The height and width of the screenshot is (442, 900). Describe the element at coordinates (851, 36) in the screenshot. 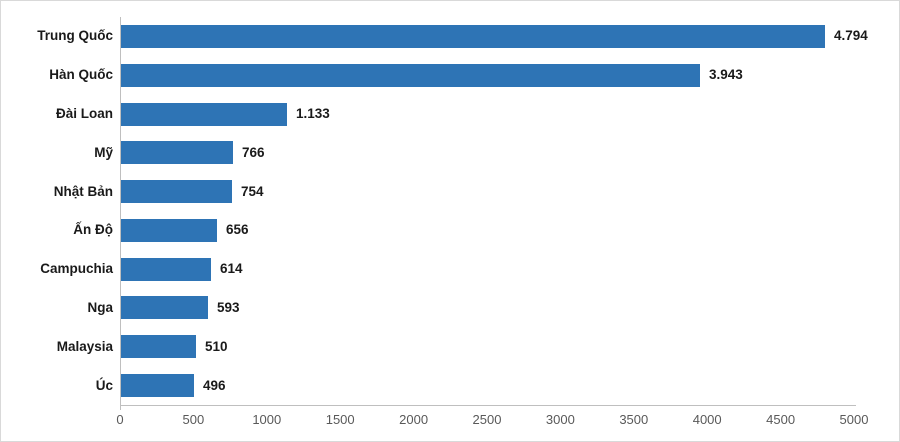

I see `data-label: 4.794` at that location.